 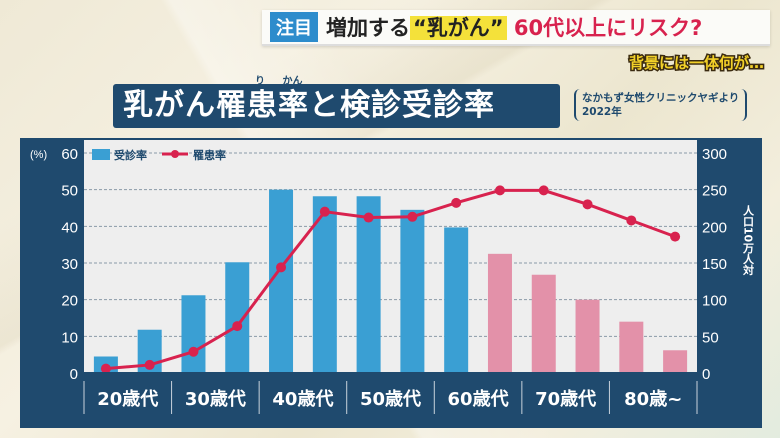 What do you see at coordinates (653, 399) in the screenshot?
I see `category-label: 80歳~` at bounding box center [653, 399].